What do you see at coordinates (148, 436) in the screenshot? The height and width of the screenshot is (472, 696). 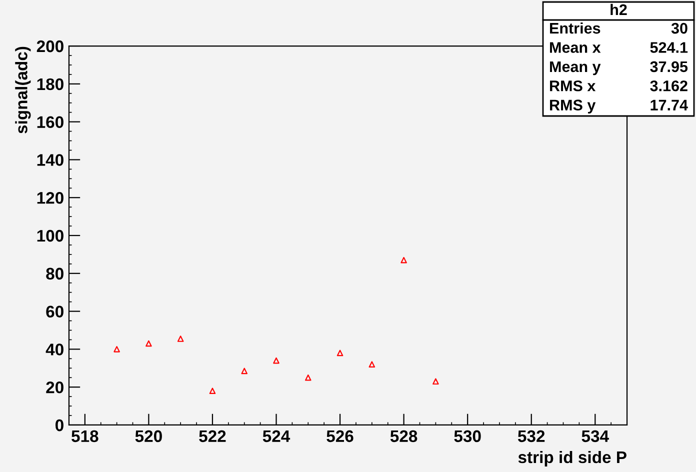 I see `x-tick-label: 520` at bounding box center [148, 436].